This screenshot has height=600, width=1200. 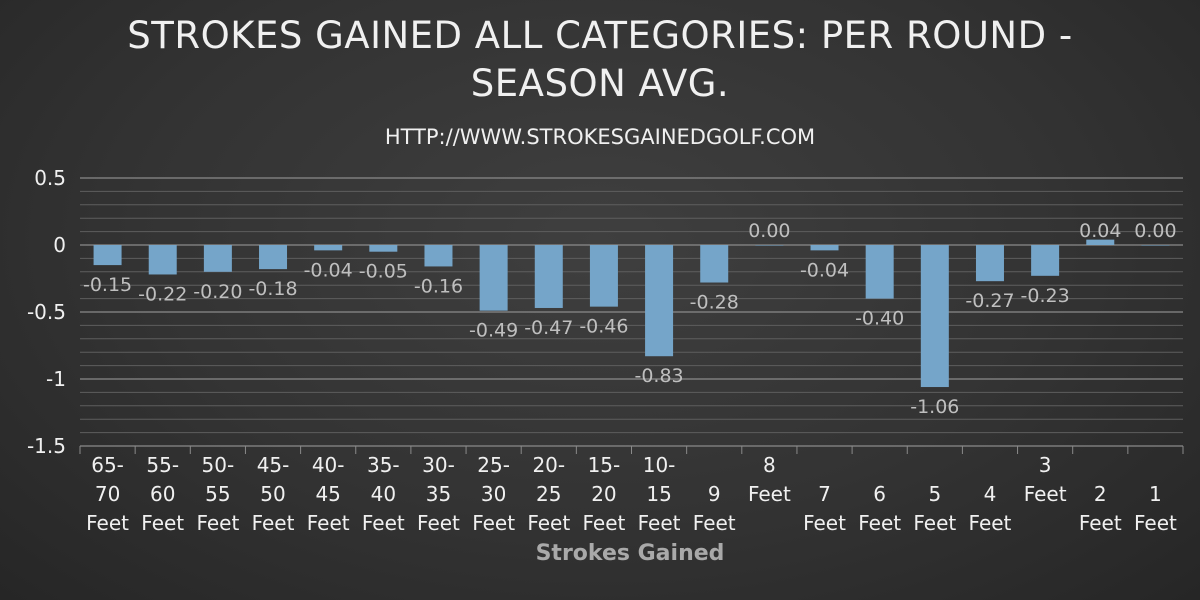 I want to click on data-label: -0.83, so click(x=658, y=376).